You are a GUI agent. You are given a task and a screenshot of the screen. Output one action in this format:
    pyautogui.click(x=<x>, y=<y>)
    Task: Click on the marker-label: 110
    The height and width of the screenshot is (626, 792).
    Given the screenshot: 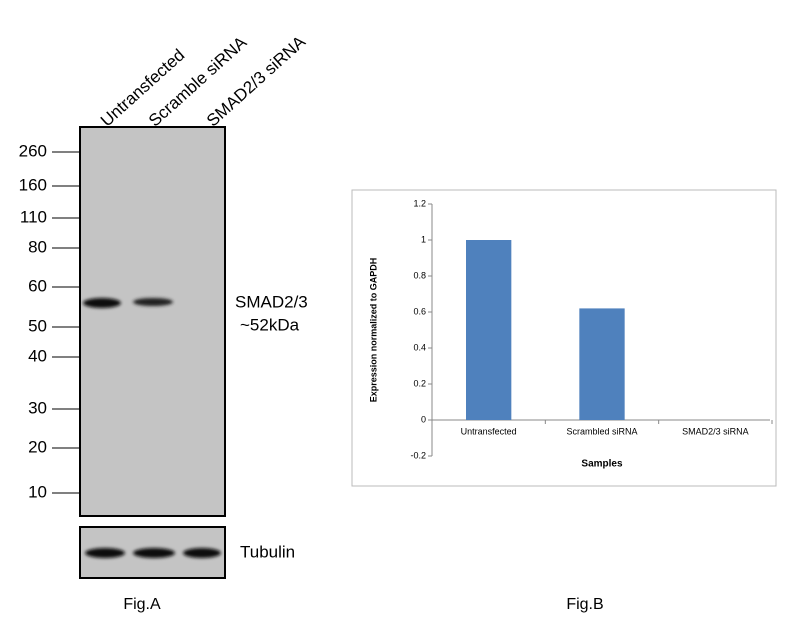 What is the action you would take?
    pyautogui.click(x=33, y=216)
    